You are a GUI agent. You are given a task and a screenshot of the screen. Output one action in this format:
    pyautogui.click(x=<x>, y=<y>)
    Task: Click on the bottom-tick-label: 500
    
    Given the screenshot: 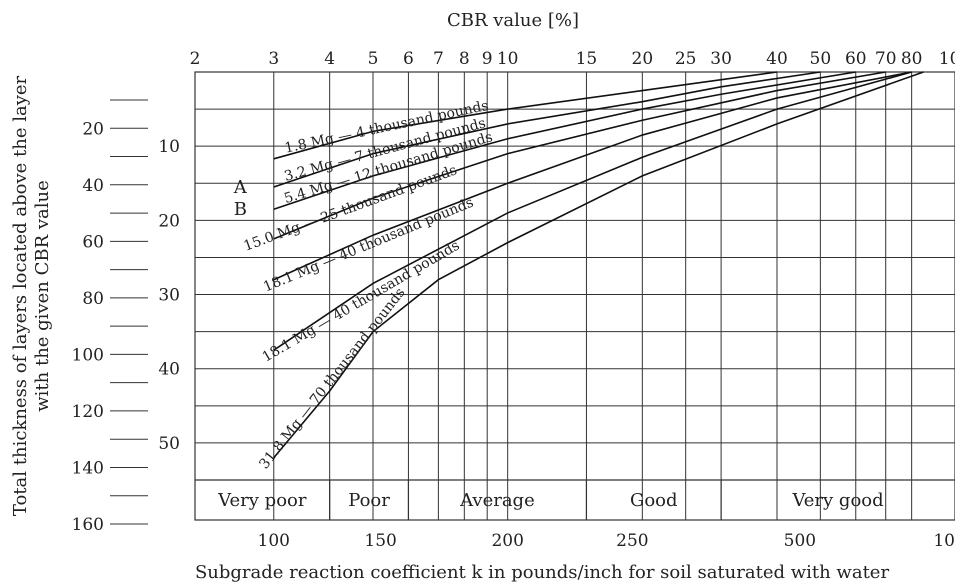 What is the action you would take?
    pyautogui.click(x=800, y=541)
    